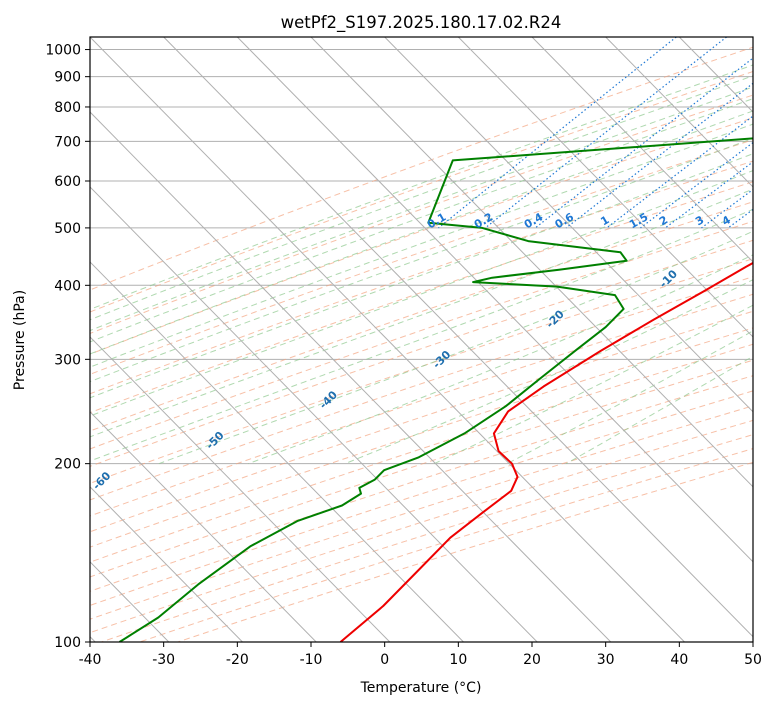 The height and width of the screenshot is (708, 775). I want to click on y-axis-title: Pressure (hPa), so click(20, 340).